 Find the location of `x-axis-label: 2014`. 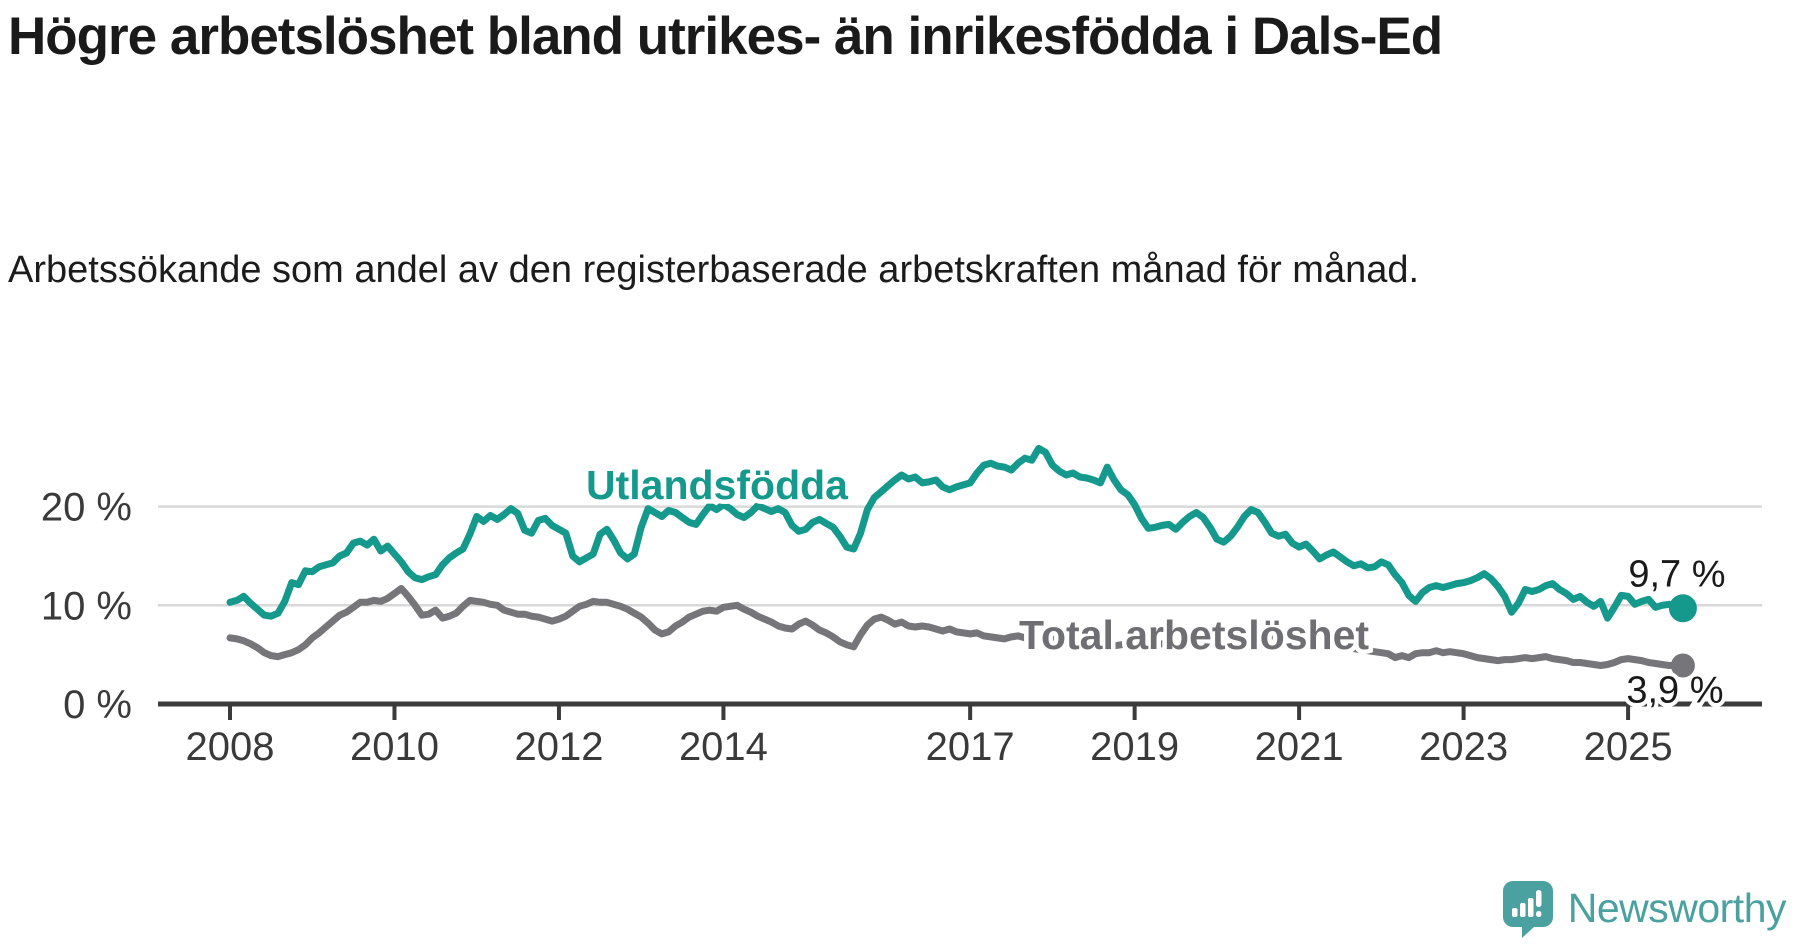

x-axis-label: 2014 is located at coordinates (723, 747).